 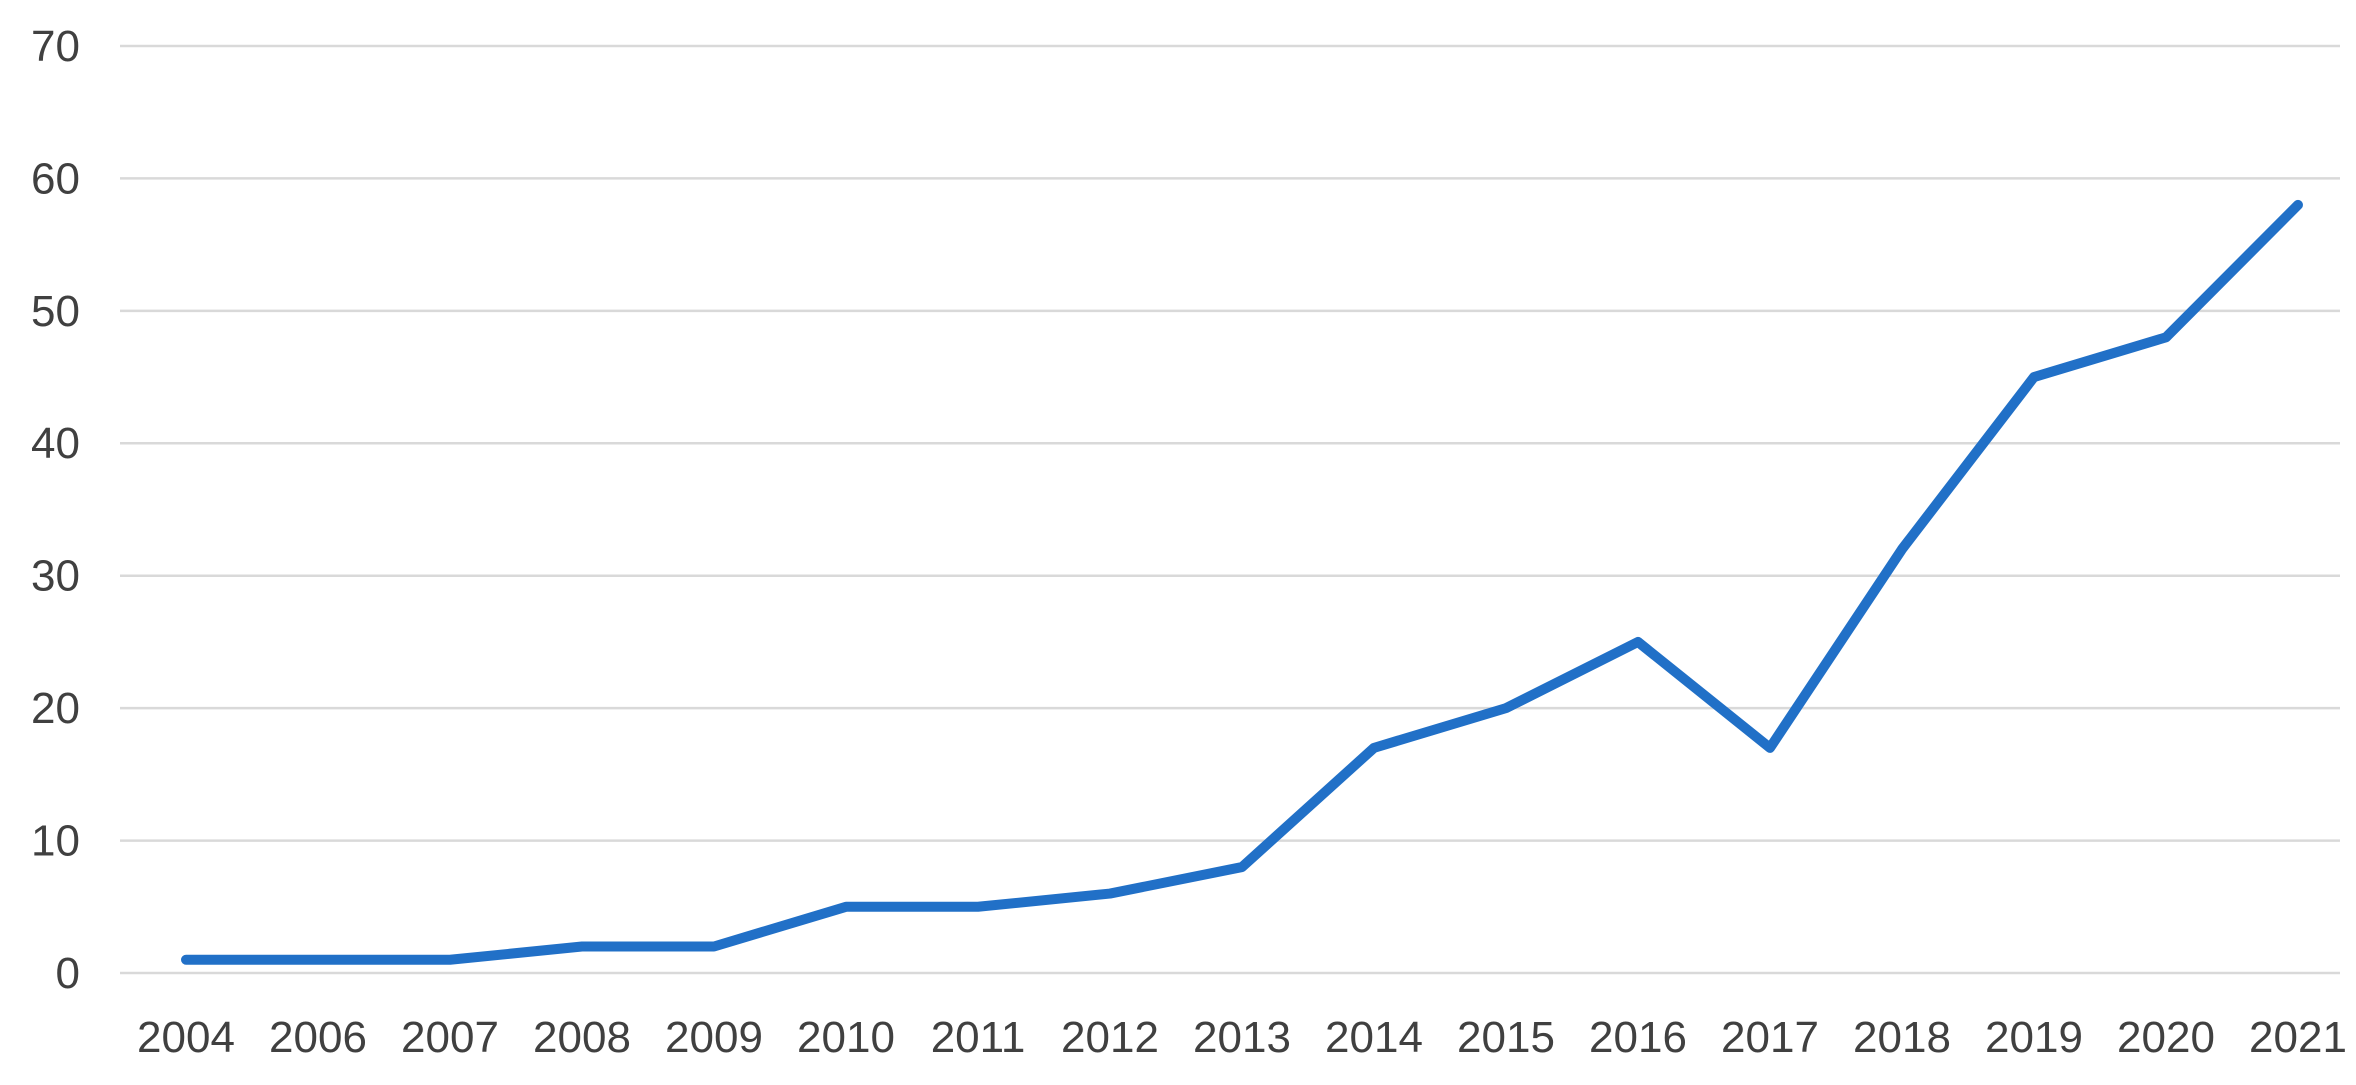 What do you see at coordinates (55, 443) in the screenshot?
I see `y-tick-label: 40` at bounding box center [55, 443].